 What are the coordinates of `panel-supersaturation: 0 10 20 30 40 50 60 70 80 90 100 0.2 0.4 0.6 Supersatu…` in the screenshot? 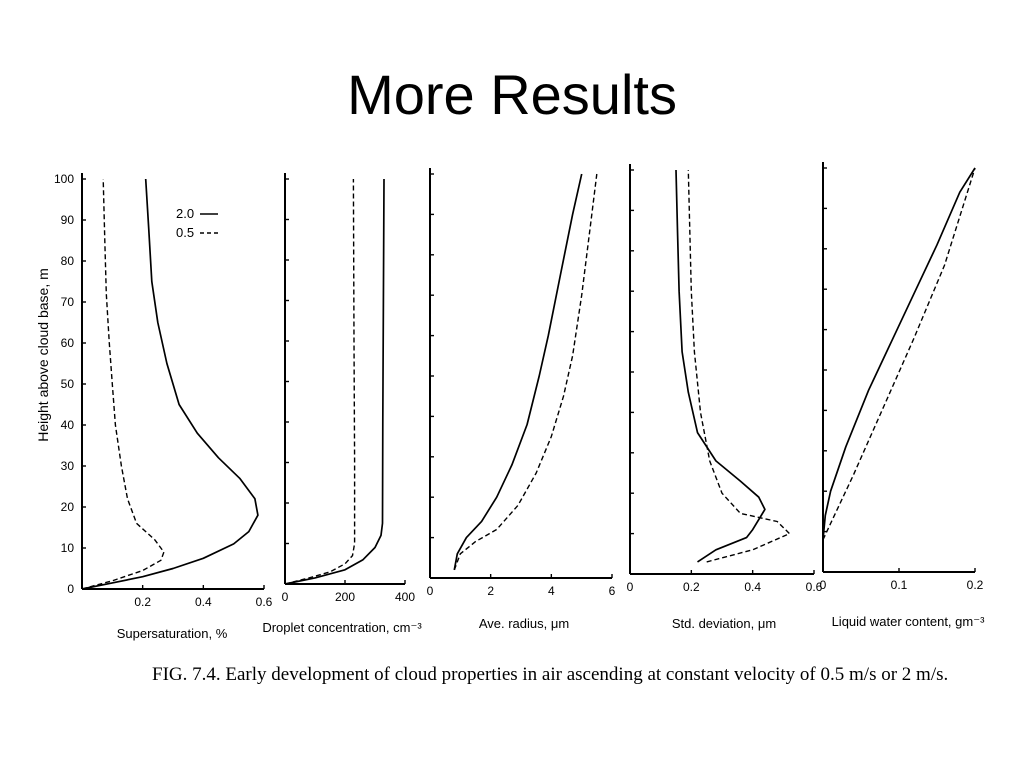 It's located at (163, 406).